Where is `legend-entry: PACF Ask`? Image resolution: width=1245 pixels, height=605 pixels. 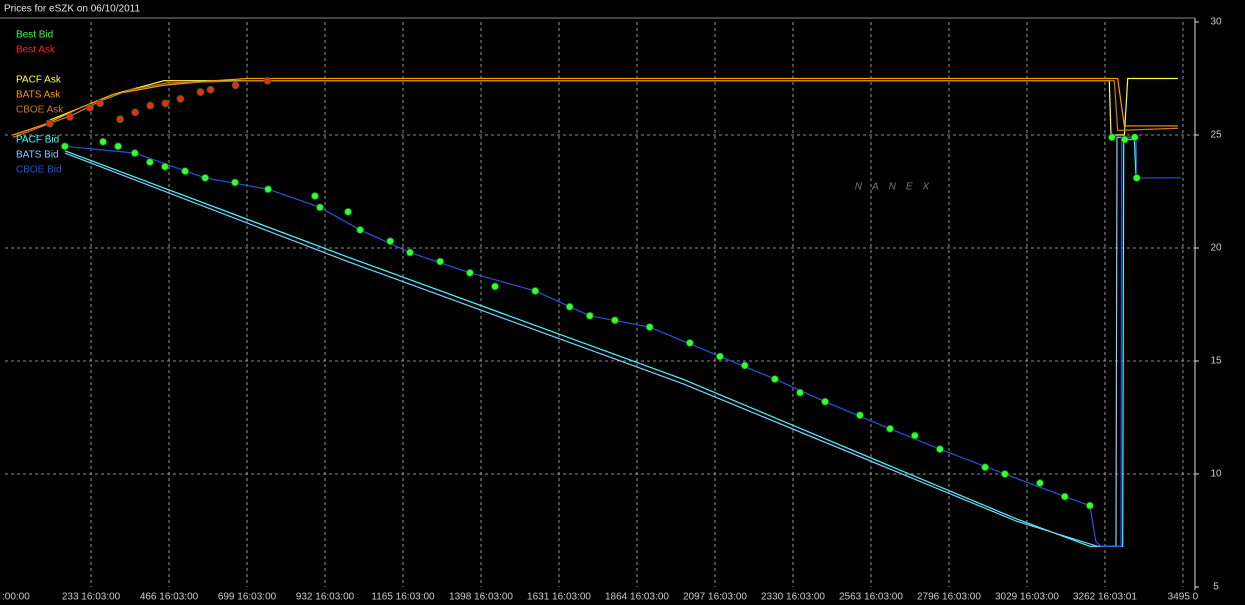
legend-entry: PACF Ask is located at coordinates (39, 80).